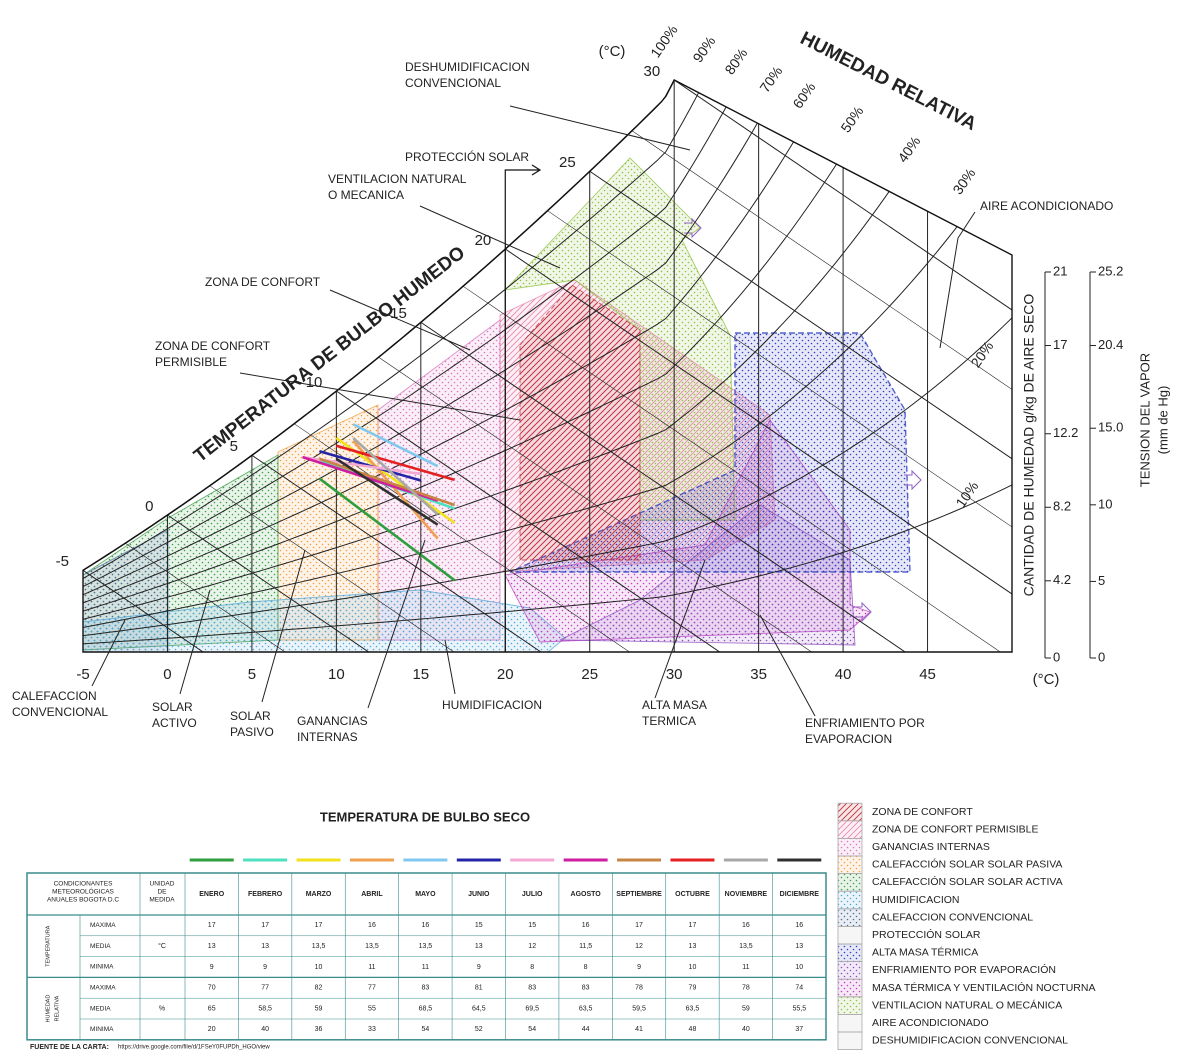 This screenshot has height=1053, width=1179. Describe the element at coordinates (746, 1029) in the screenshot. I see `table-cell: 40` at that location.